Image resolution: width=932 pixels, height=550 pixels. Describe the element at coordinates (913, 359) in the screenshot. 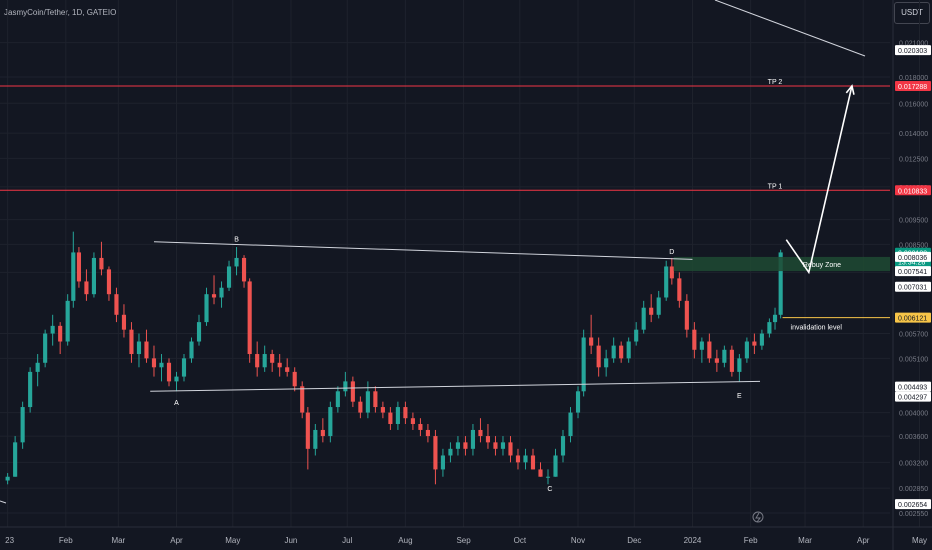

I see `price-axis-label: 0.005100` at that location.